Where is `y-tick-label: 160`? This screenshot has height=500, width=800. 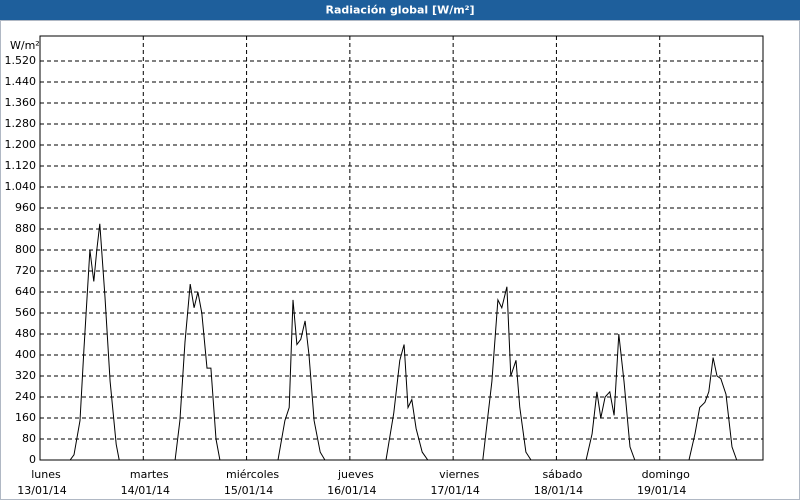 y-tick-label: 160 is located at coordinates (25, 417).